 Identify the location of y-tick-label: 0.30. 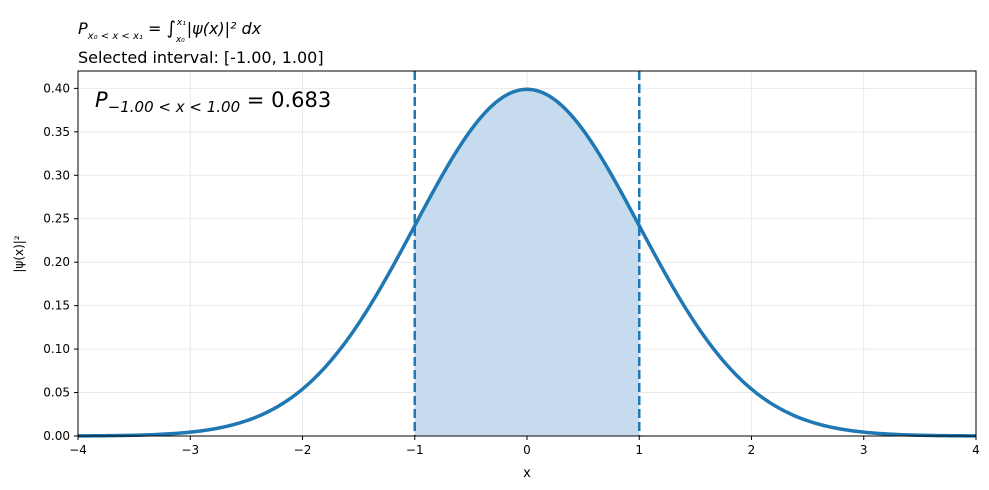
(56, 175).